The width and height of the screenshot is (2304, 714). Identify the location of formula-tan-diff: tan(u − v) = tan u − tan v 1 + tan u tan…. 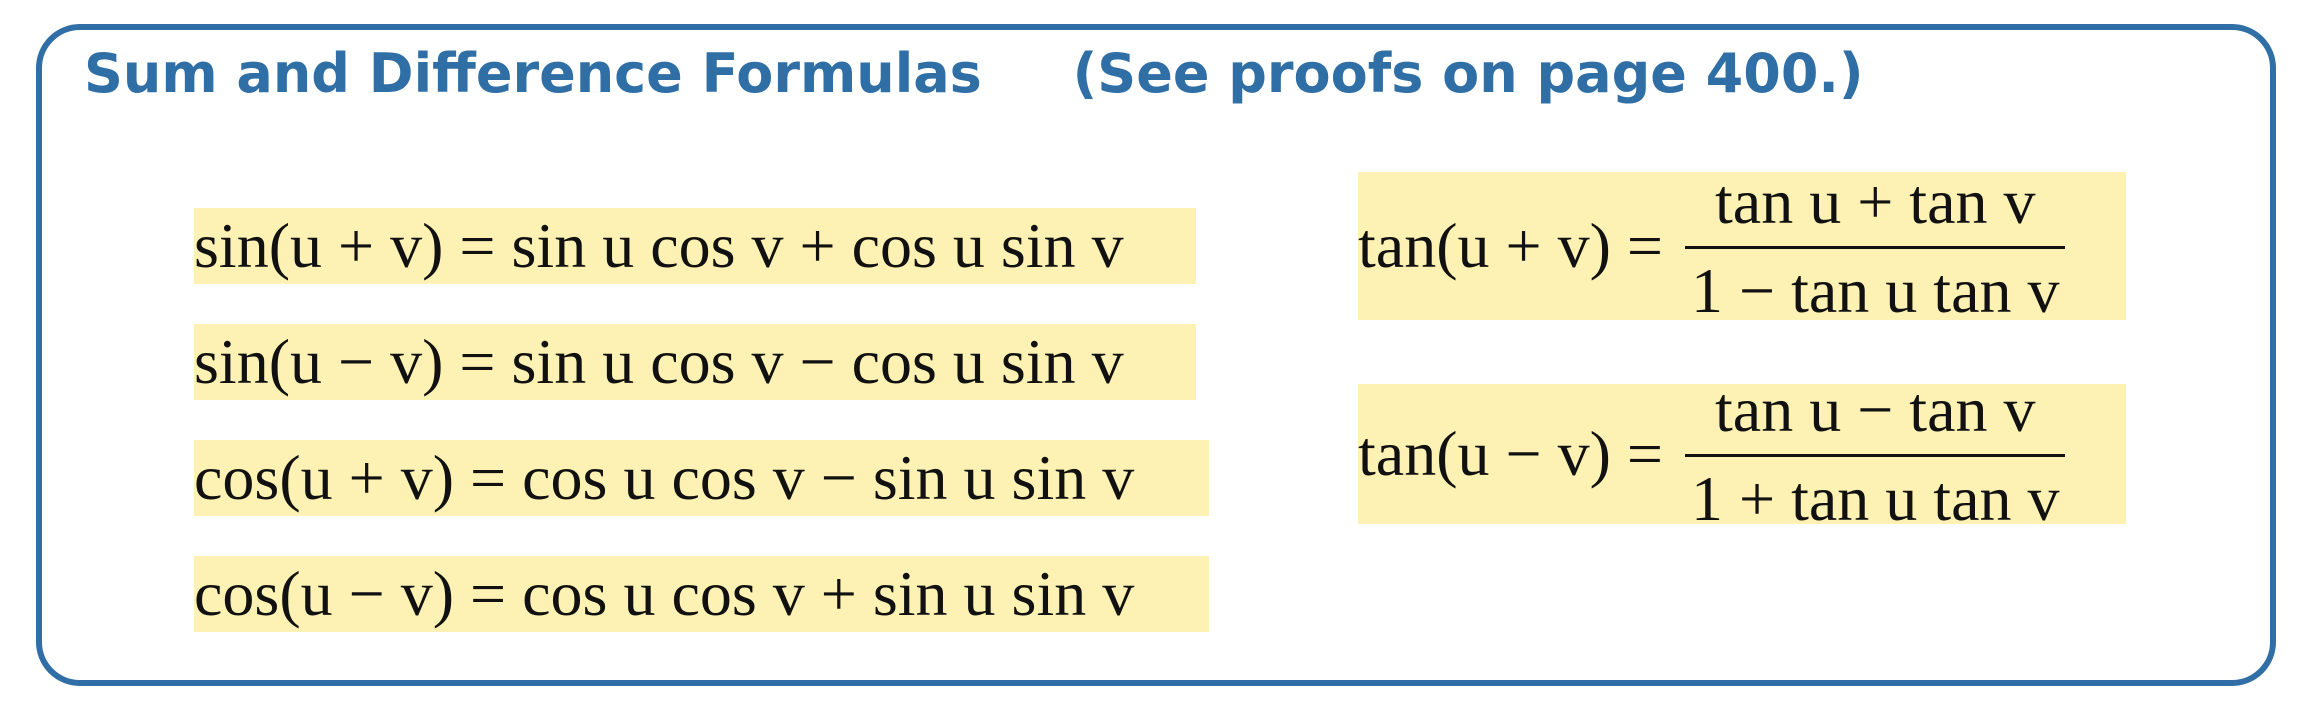
(1742, 453).